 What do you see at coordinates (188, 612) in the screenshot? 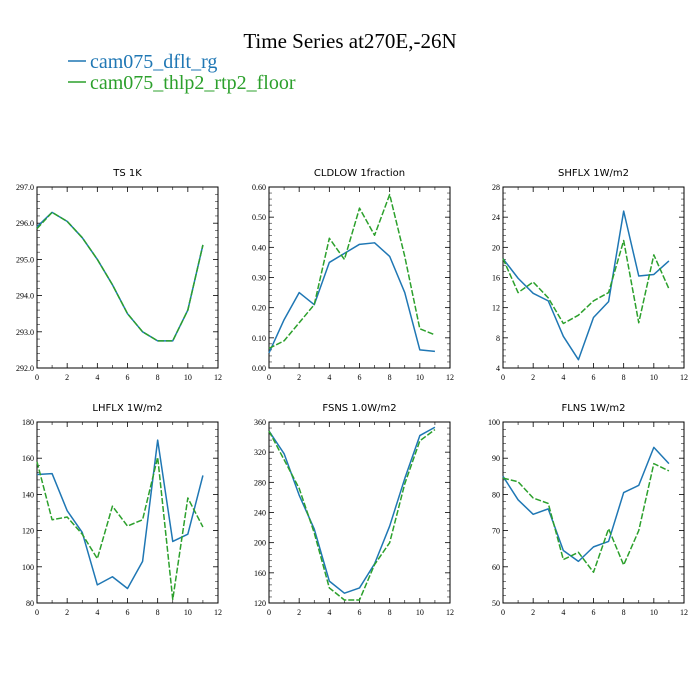
I see `x-tick-label-3-5: 10` at bounding box center [188, 612].